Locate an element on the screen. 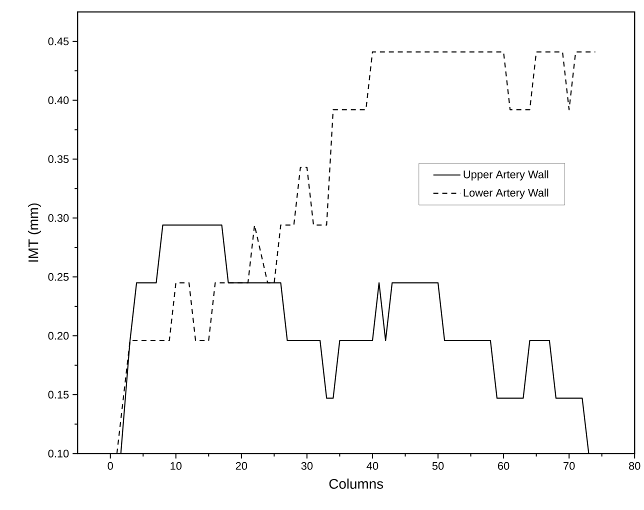 The image size is (644, 510). x-tick-label: 70 is located at coordinates (569, 466).